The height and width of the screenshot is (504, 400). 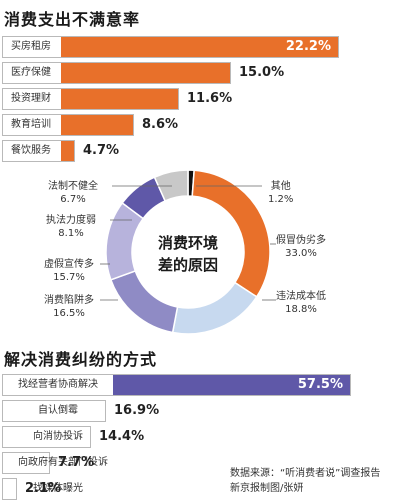 I want to click on donut-slice-name: 虚假宣传多, so click(x=69, y=264).